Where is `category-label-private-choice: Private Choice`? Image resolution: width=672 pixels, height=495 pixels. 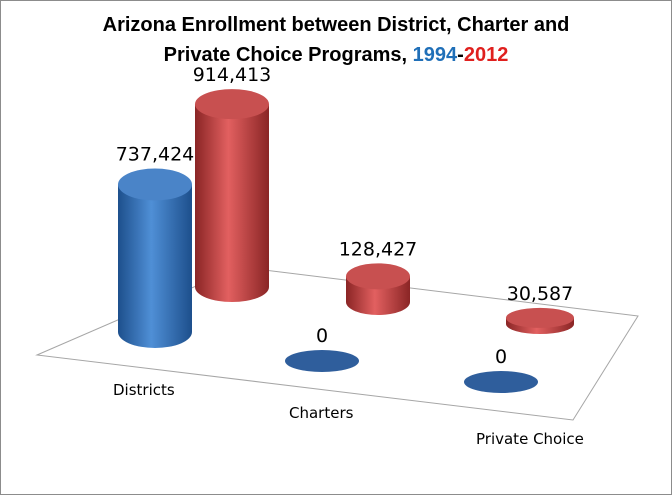
category-label-private-choice: Private Choice is located at coordinates (530, 439).